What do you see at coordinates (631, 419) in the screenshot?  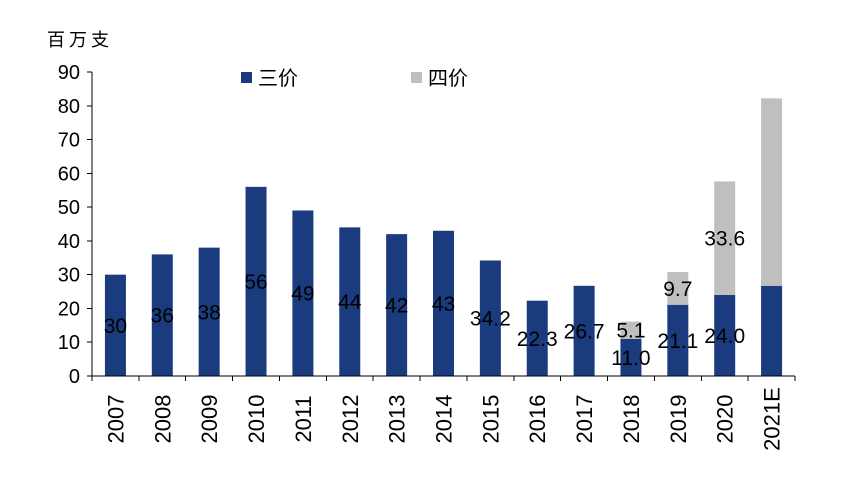 I see `x-tick-label-2018: 2018` at bounding box center [631, 419].